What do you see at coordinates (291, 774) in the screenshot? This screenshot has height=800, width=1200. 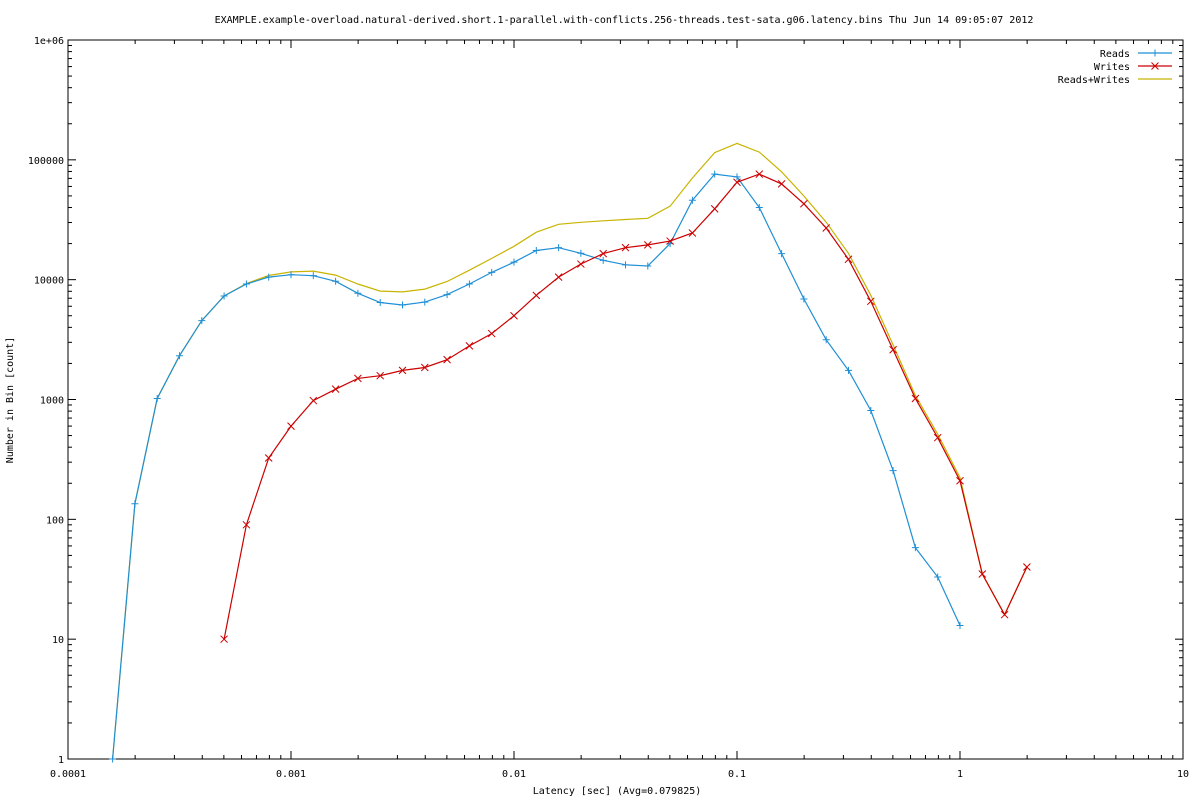 I see `x-tick-label: 0.001` at bounding box center [291, 774].